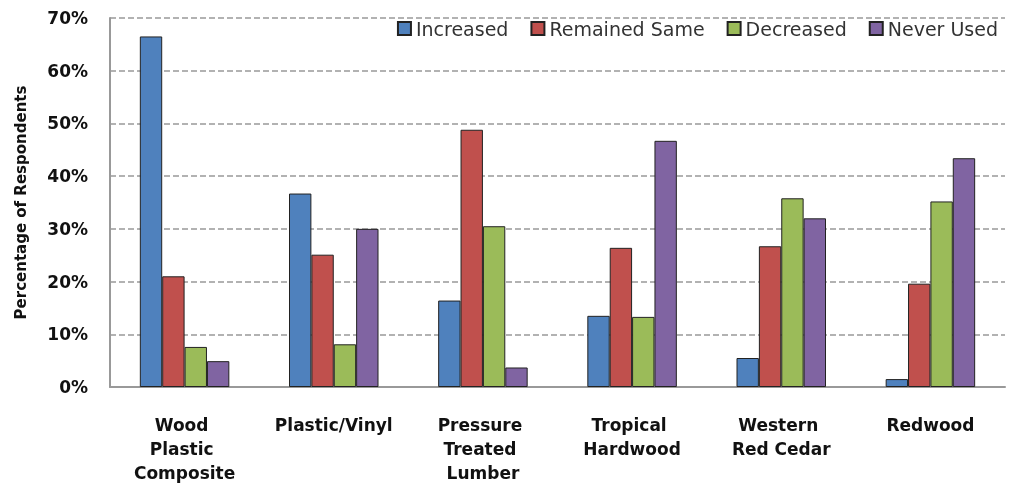 Image resolution: width=1011 pixels, height=497 pixels. Describe the element at coordinates (67, 18) in the screenshot. I see `y-tick-label: 70%` at that location.